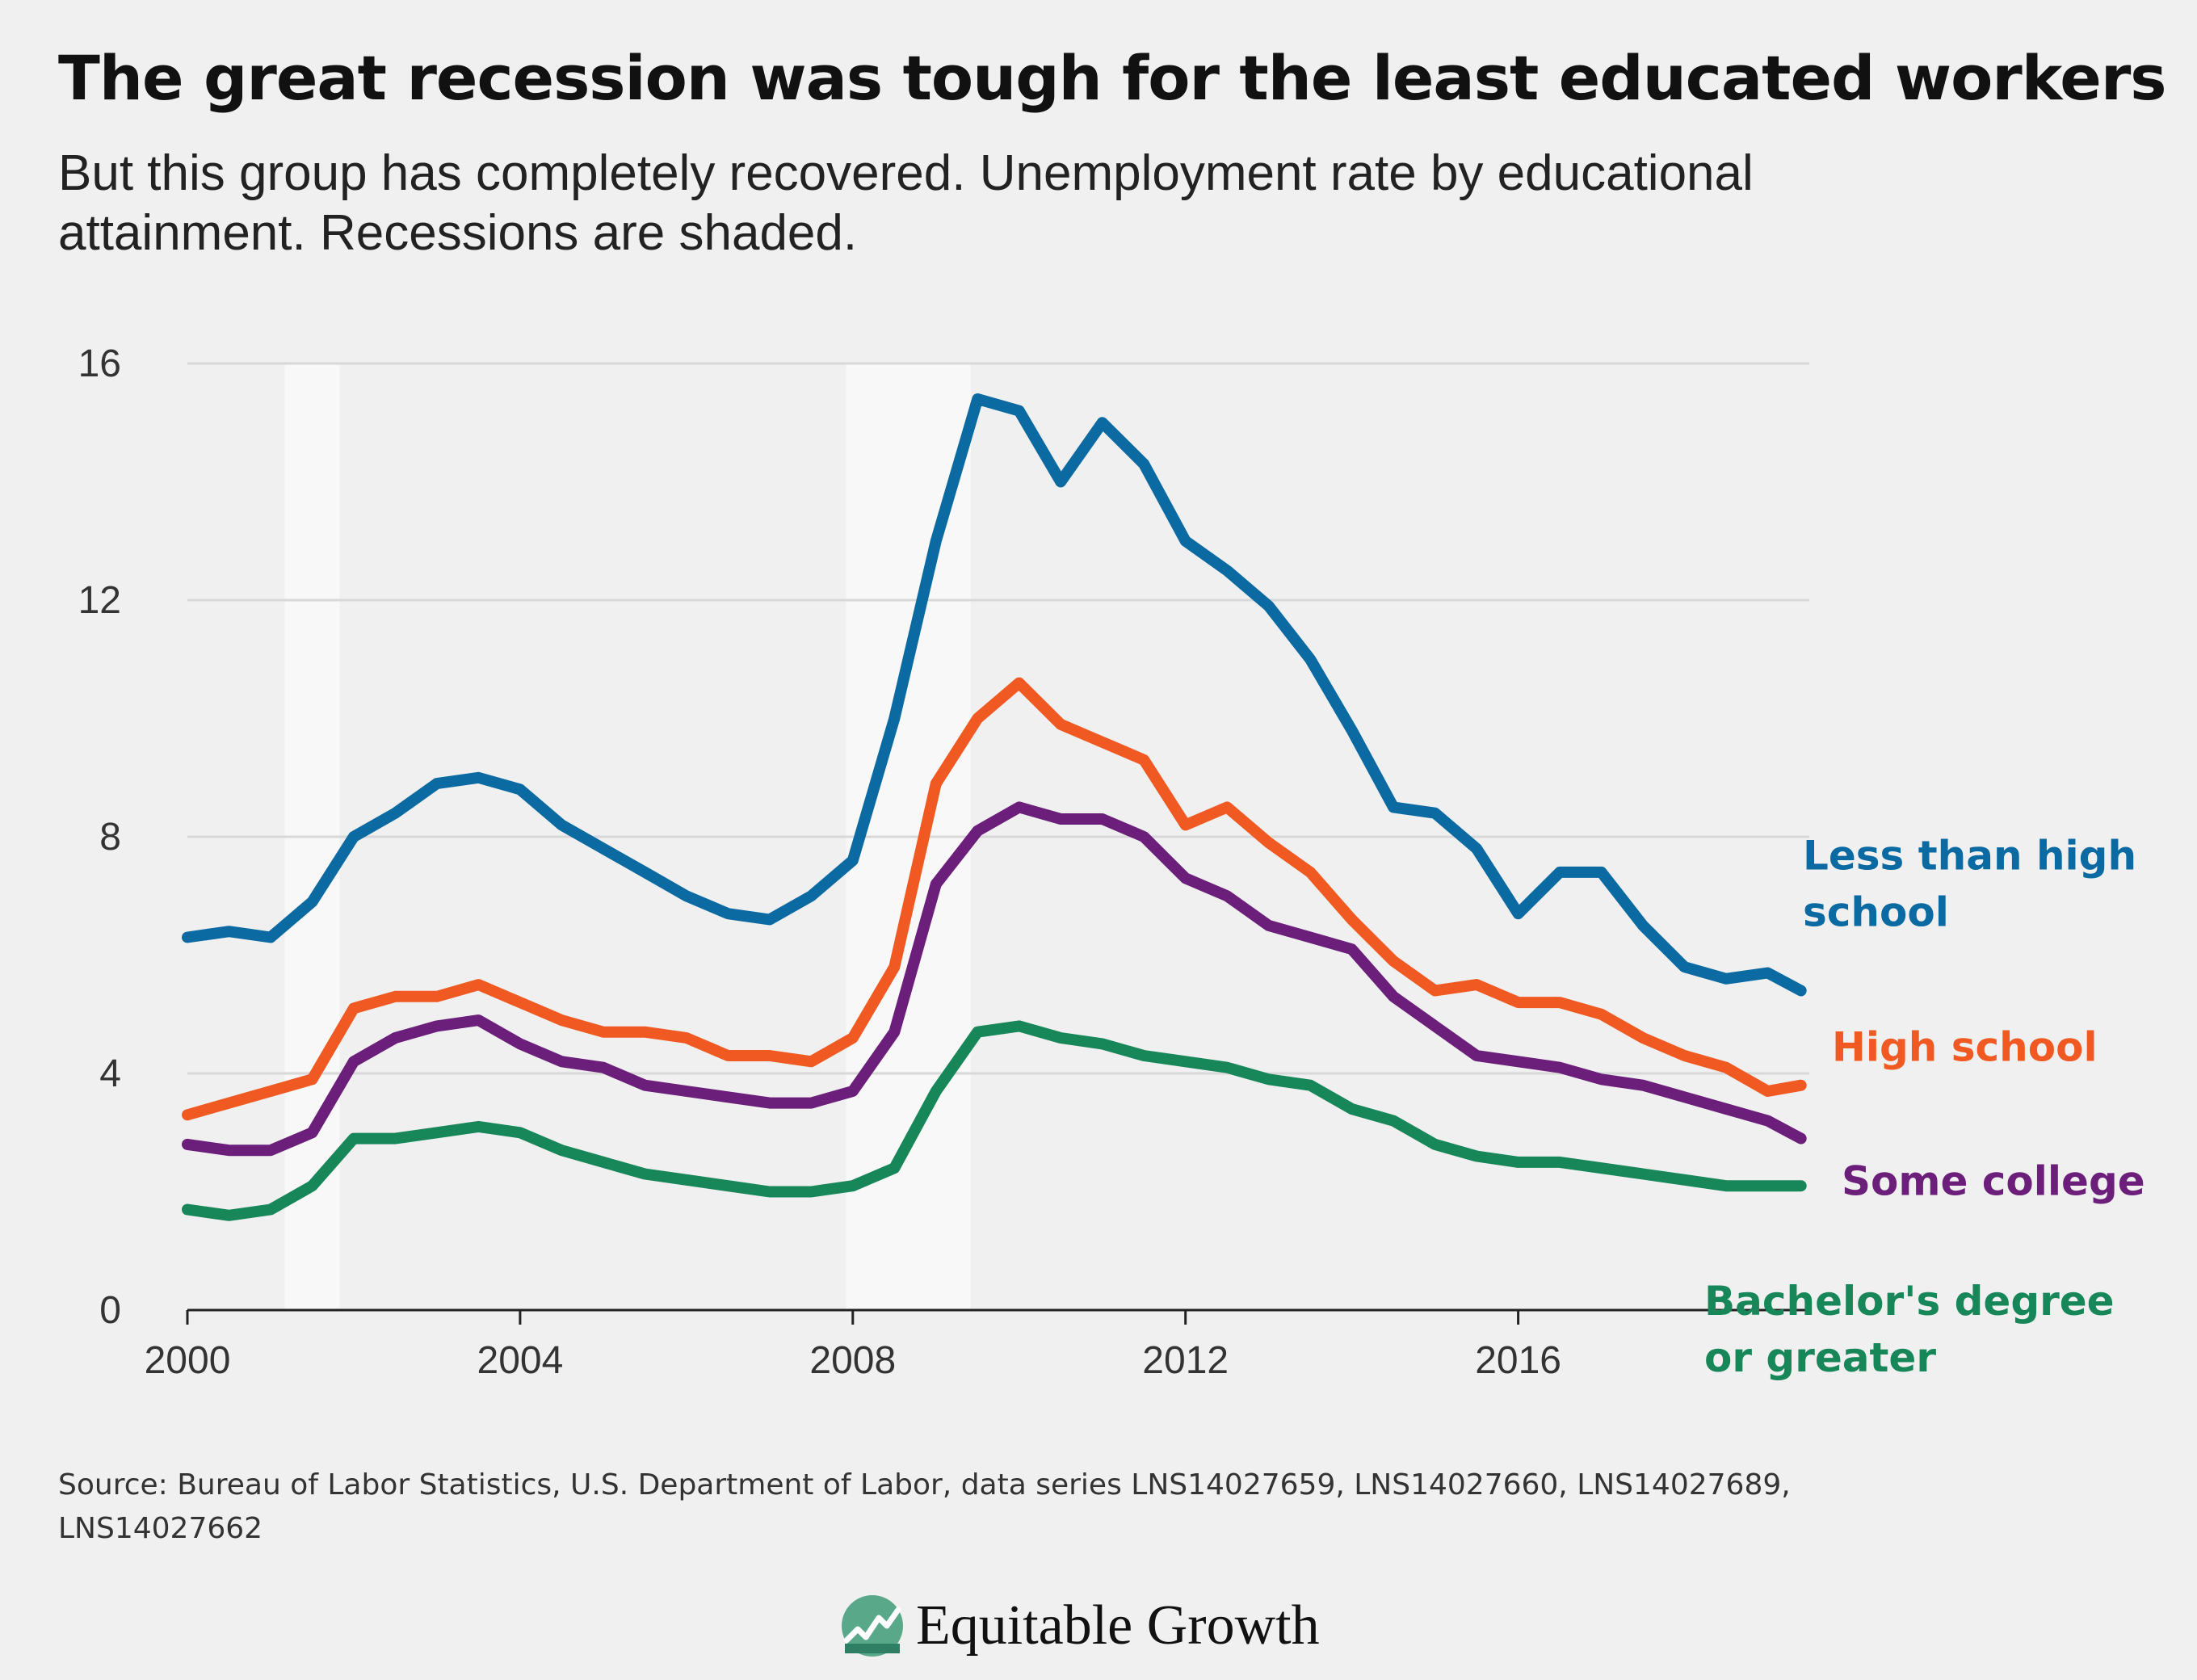  What do you see at coordinates (188, 1361) in the screenshot?
I see `x-tick-label: 2000` at bounding box center [188, 1361].